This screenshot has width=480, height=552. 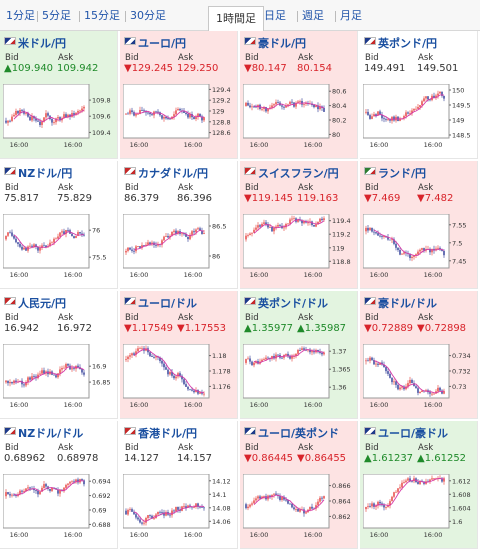 I want to click on pair-name: 豪ドル/ドル, so click(x=408, y=303).